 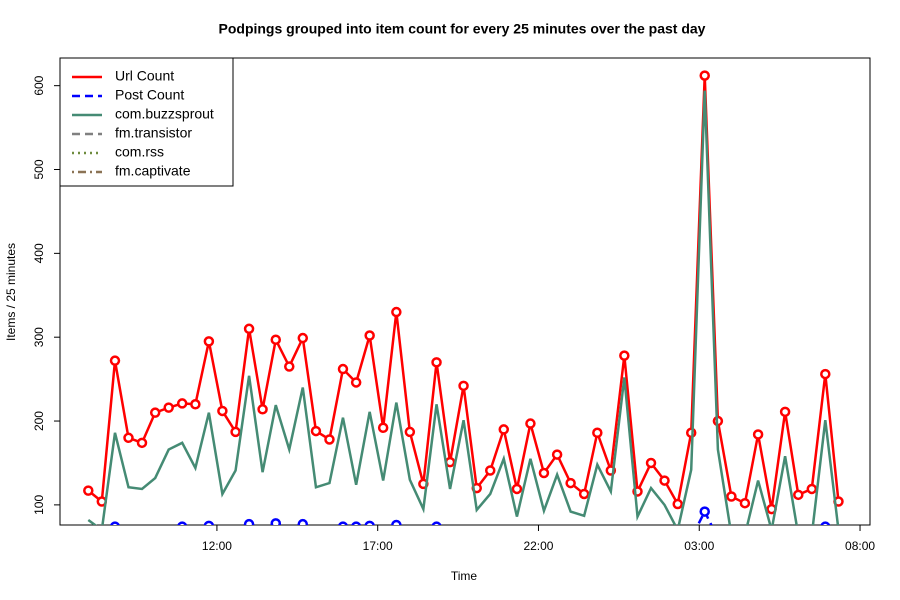 I want to click on legend-label: fm.captivate, so click(x=153, y=171).